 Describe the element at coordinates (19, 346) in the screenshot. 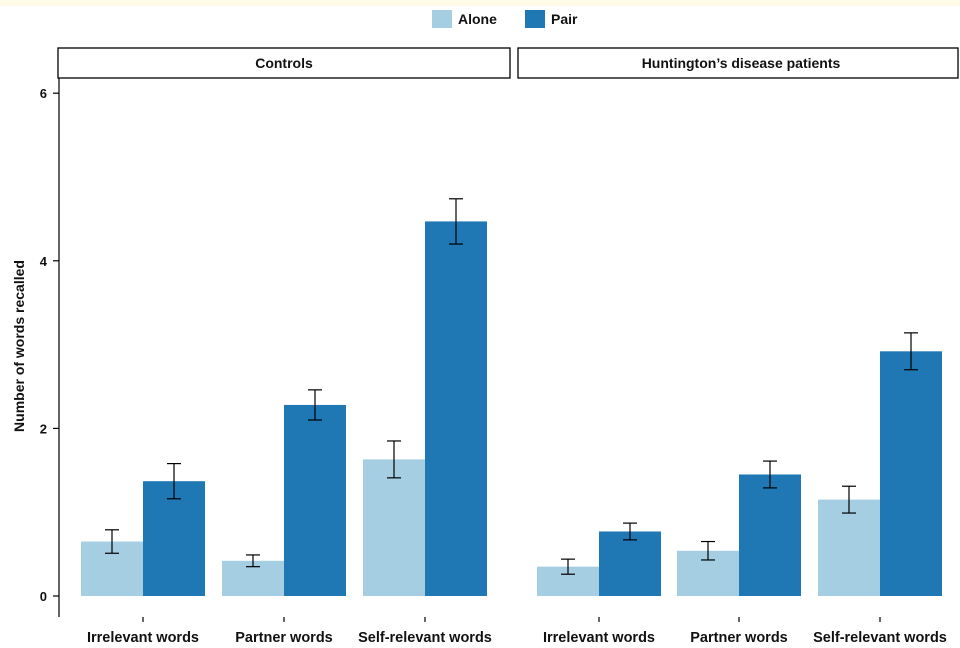

I see `y-axis-title: Number of words recalled` at that location.